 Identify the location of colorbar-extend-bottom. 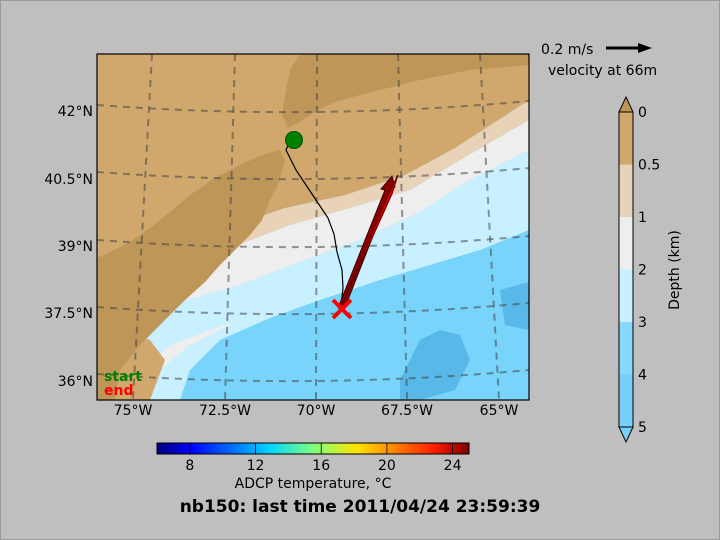
(626, 435).